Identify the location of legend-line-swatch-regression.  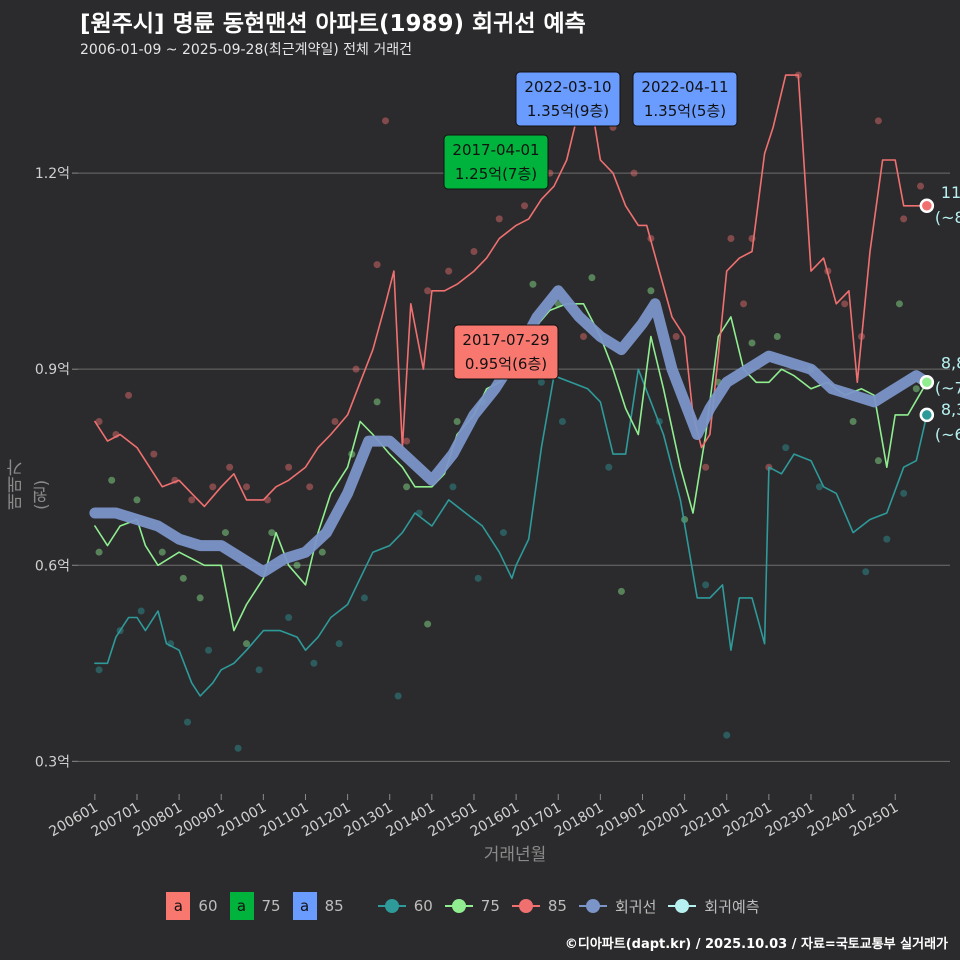
(592, 906).